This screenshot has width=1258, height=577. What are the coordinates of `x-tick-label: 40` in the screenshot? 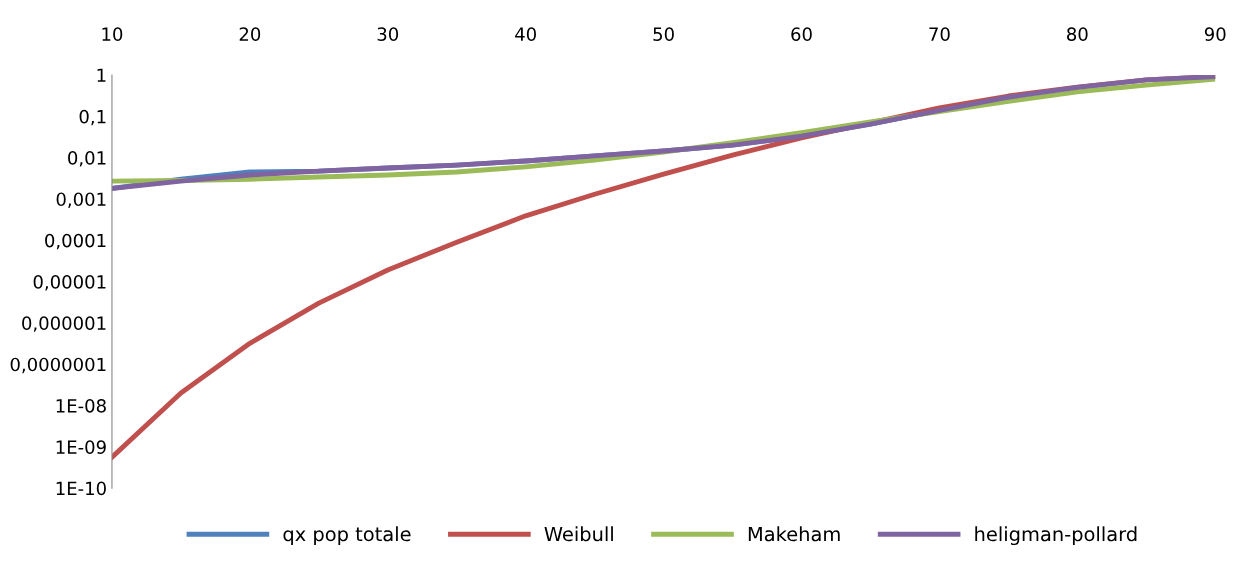 It's located at (525, 34).